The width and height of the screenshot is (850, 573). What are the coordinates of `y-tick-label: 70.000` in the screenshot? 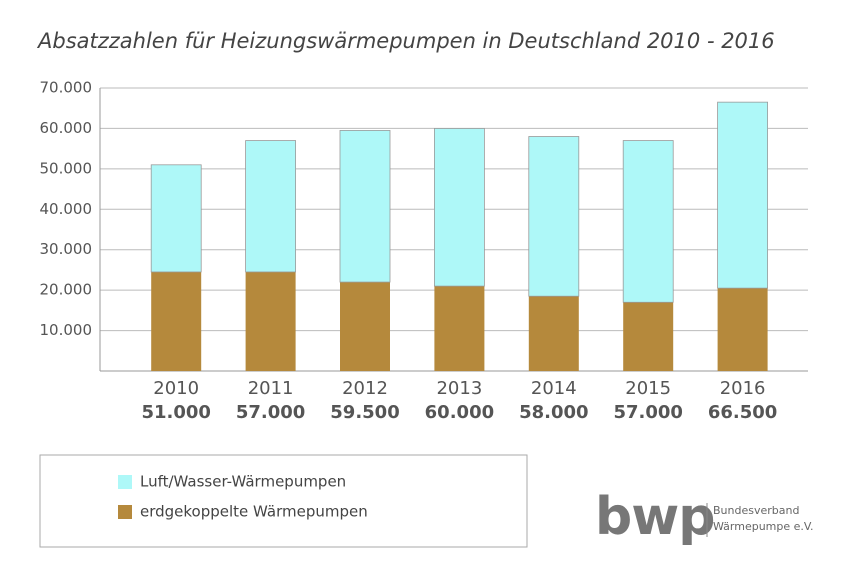 It's located at (66, 88).